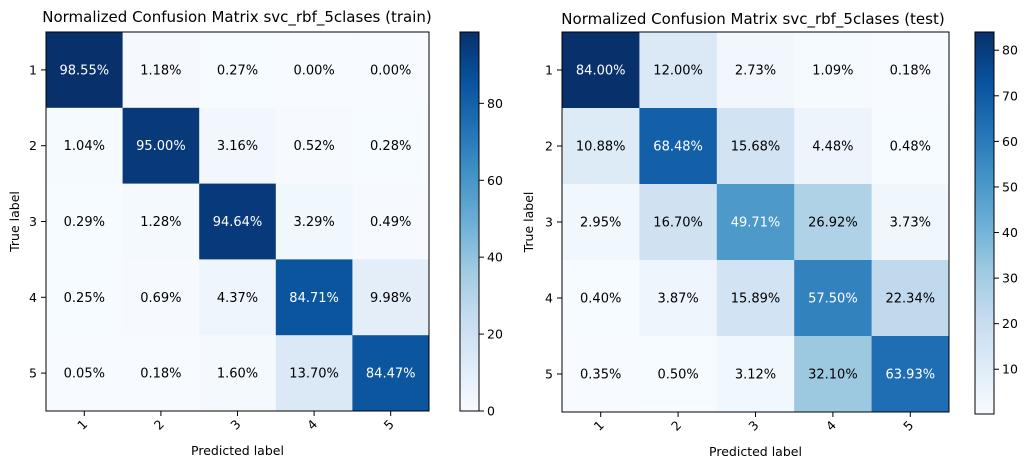 The width and height of the screenshot is (1033, 470). I want to click on test-cell-r5-c2, so click(678, 374).